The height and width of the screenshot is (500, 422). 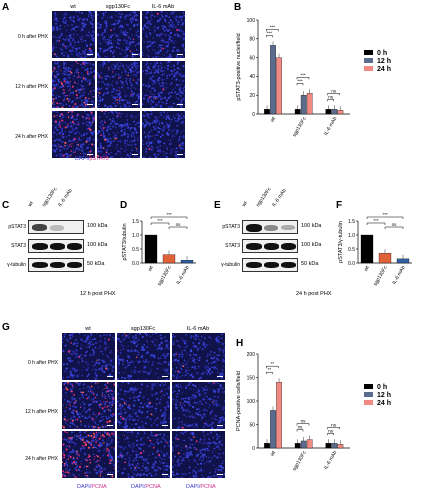 What do you see at coordinates (143, 329) in the screenshot?
I see `panel-g-col-sgp130fc: sgp130Fc` at bounding box center [143, 329].